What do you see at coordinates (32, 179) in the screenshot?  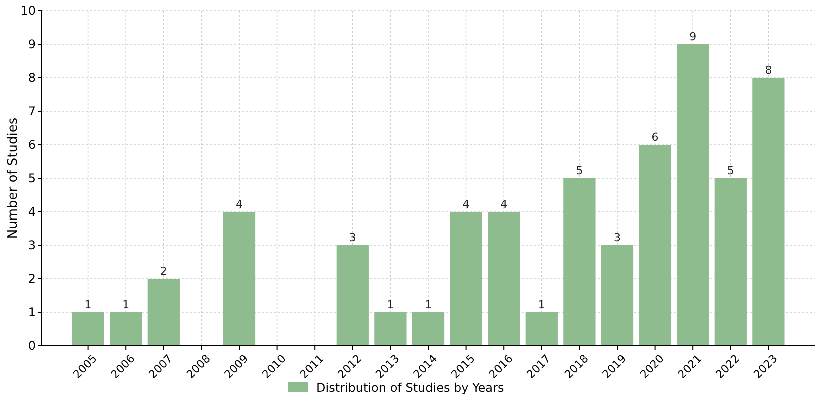 I see `y-tick-label: 5` at bounding box center [32, 179].